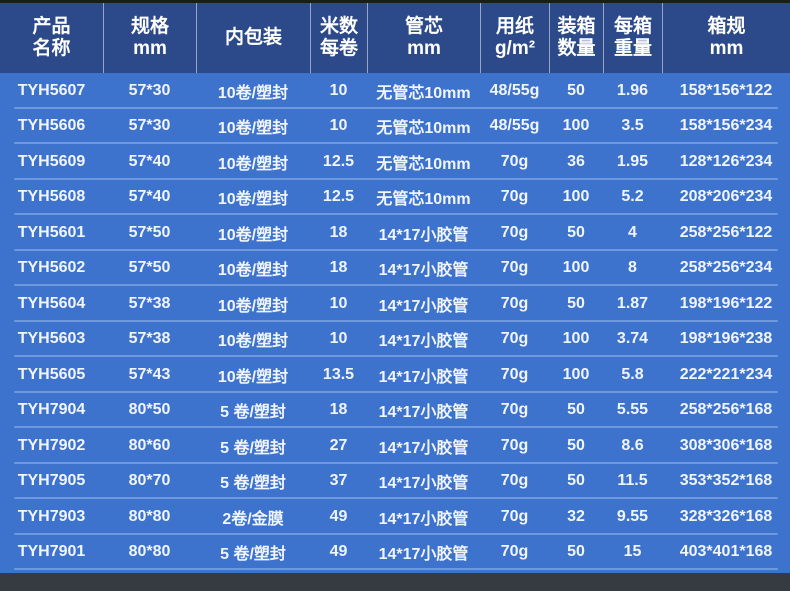 The width and height of the screenshot is (790, 591). Describe the element at coordinates (149, 26) in the screenshot. I see `header-label-line: 规格` at that location.